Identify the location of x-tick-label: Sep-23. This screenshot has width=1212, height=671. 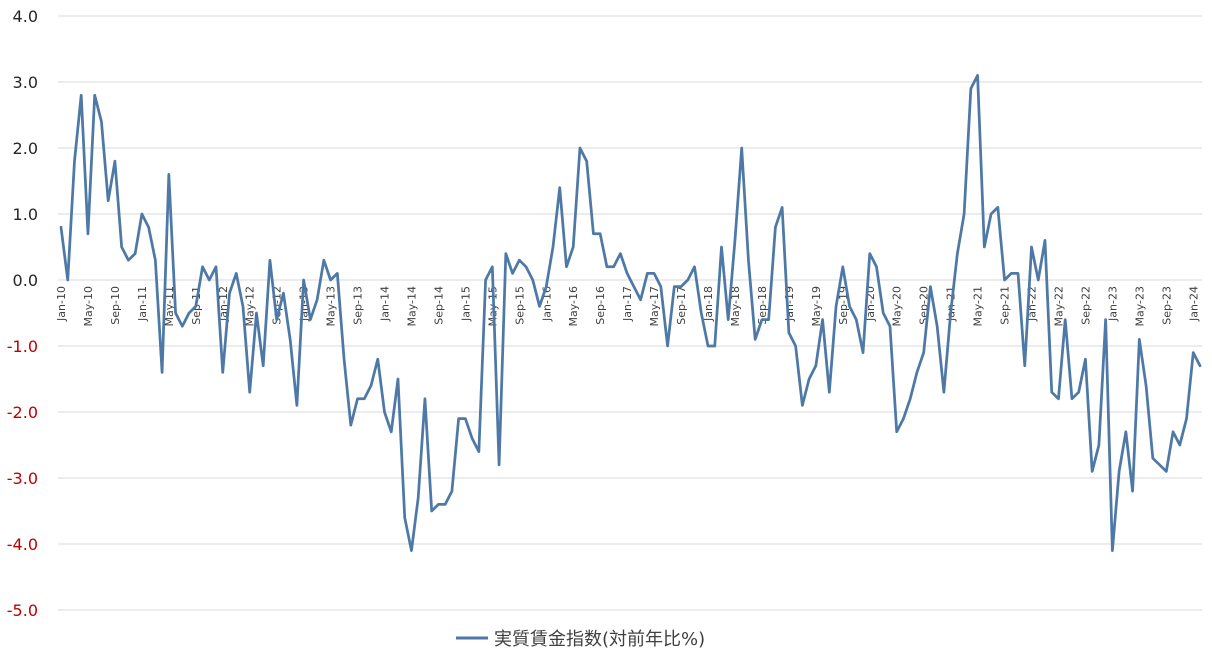
(1166, 305).